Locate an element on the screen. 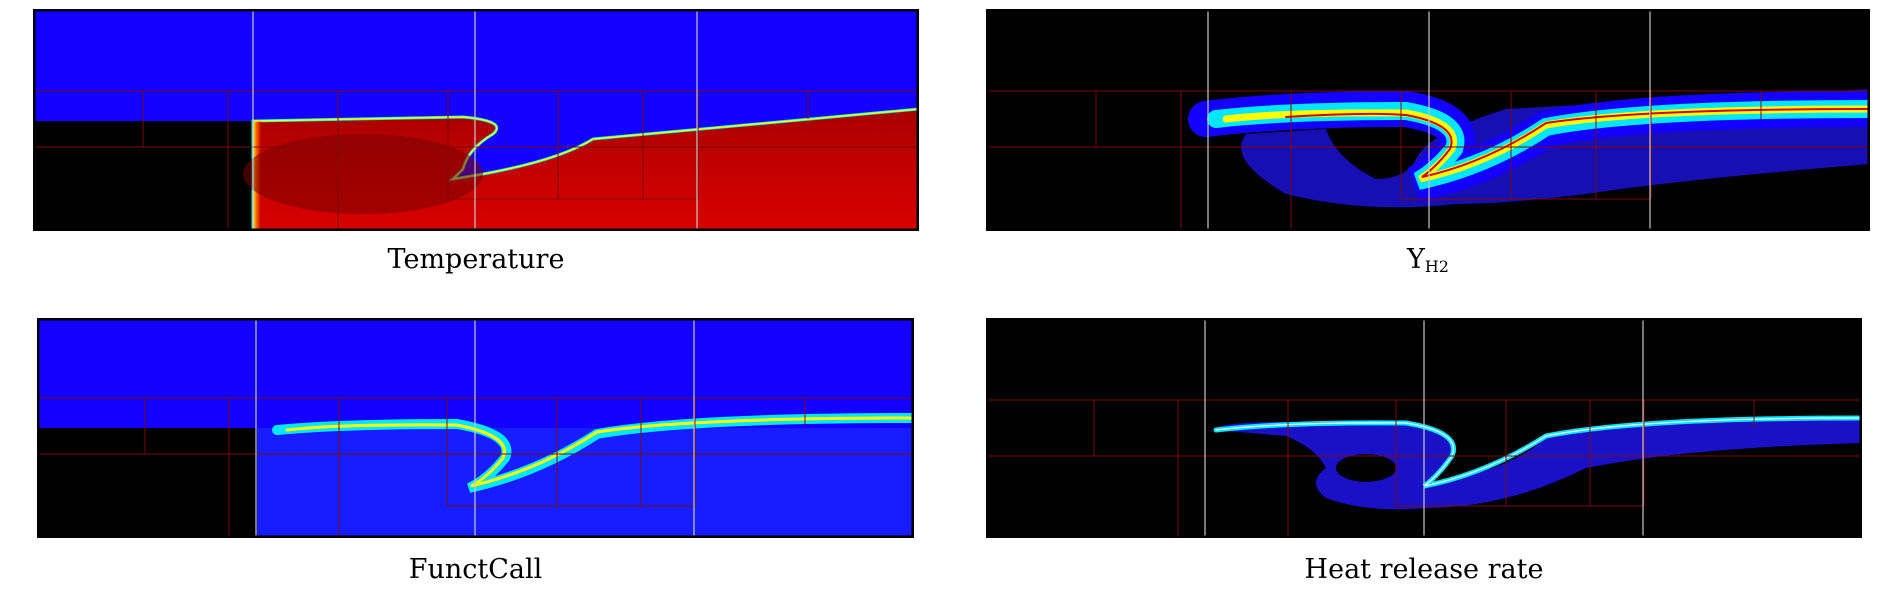 The image size is (1900, 600). jet-inner is located at coordinates (599, 452).